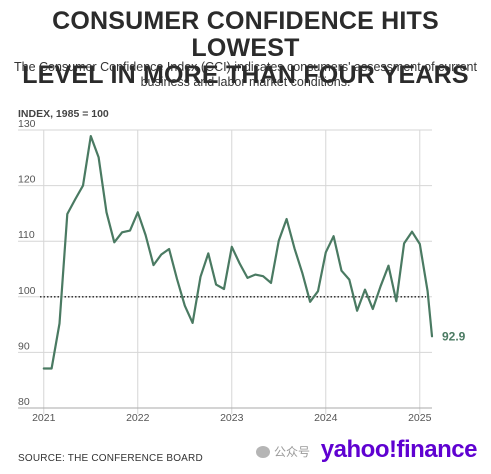 The width and height of the screenshot is (491, 474). Describe the element at coordinates (138, 418) in the screenshot. I see `x-tick-label-2022: 2022` at that location.